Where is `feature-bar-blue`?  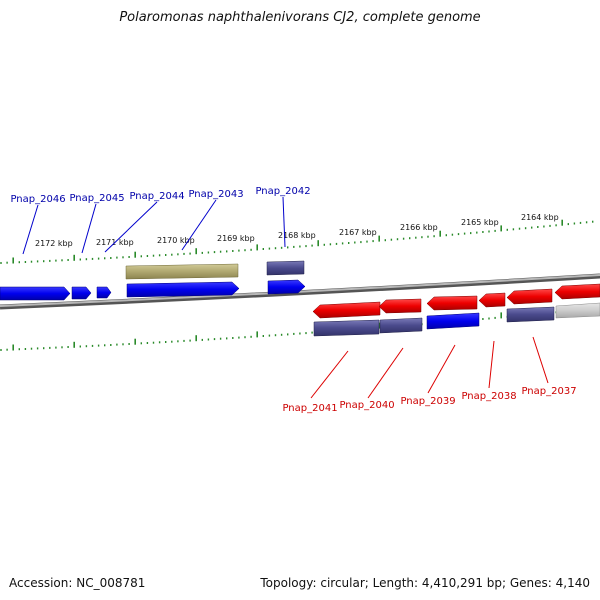 feature-bar-blue is located at coordinates (453, 321).